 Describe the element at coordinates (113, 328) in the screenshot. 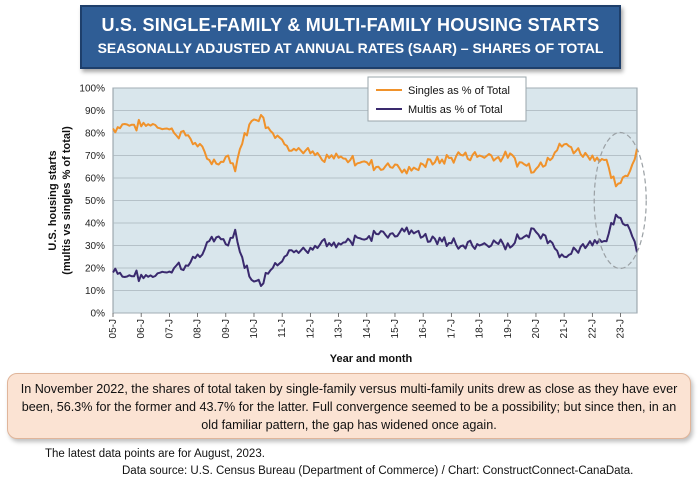

I see `x-tick-label: 05-J` at that location.